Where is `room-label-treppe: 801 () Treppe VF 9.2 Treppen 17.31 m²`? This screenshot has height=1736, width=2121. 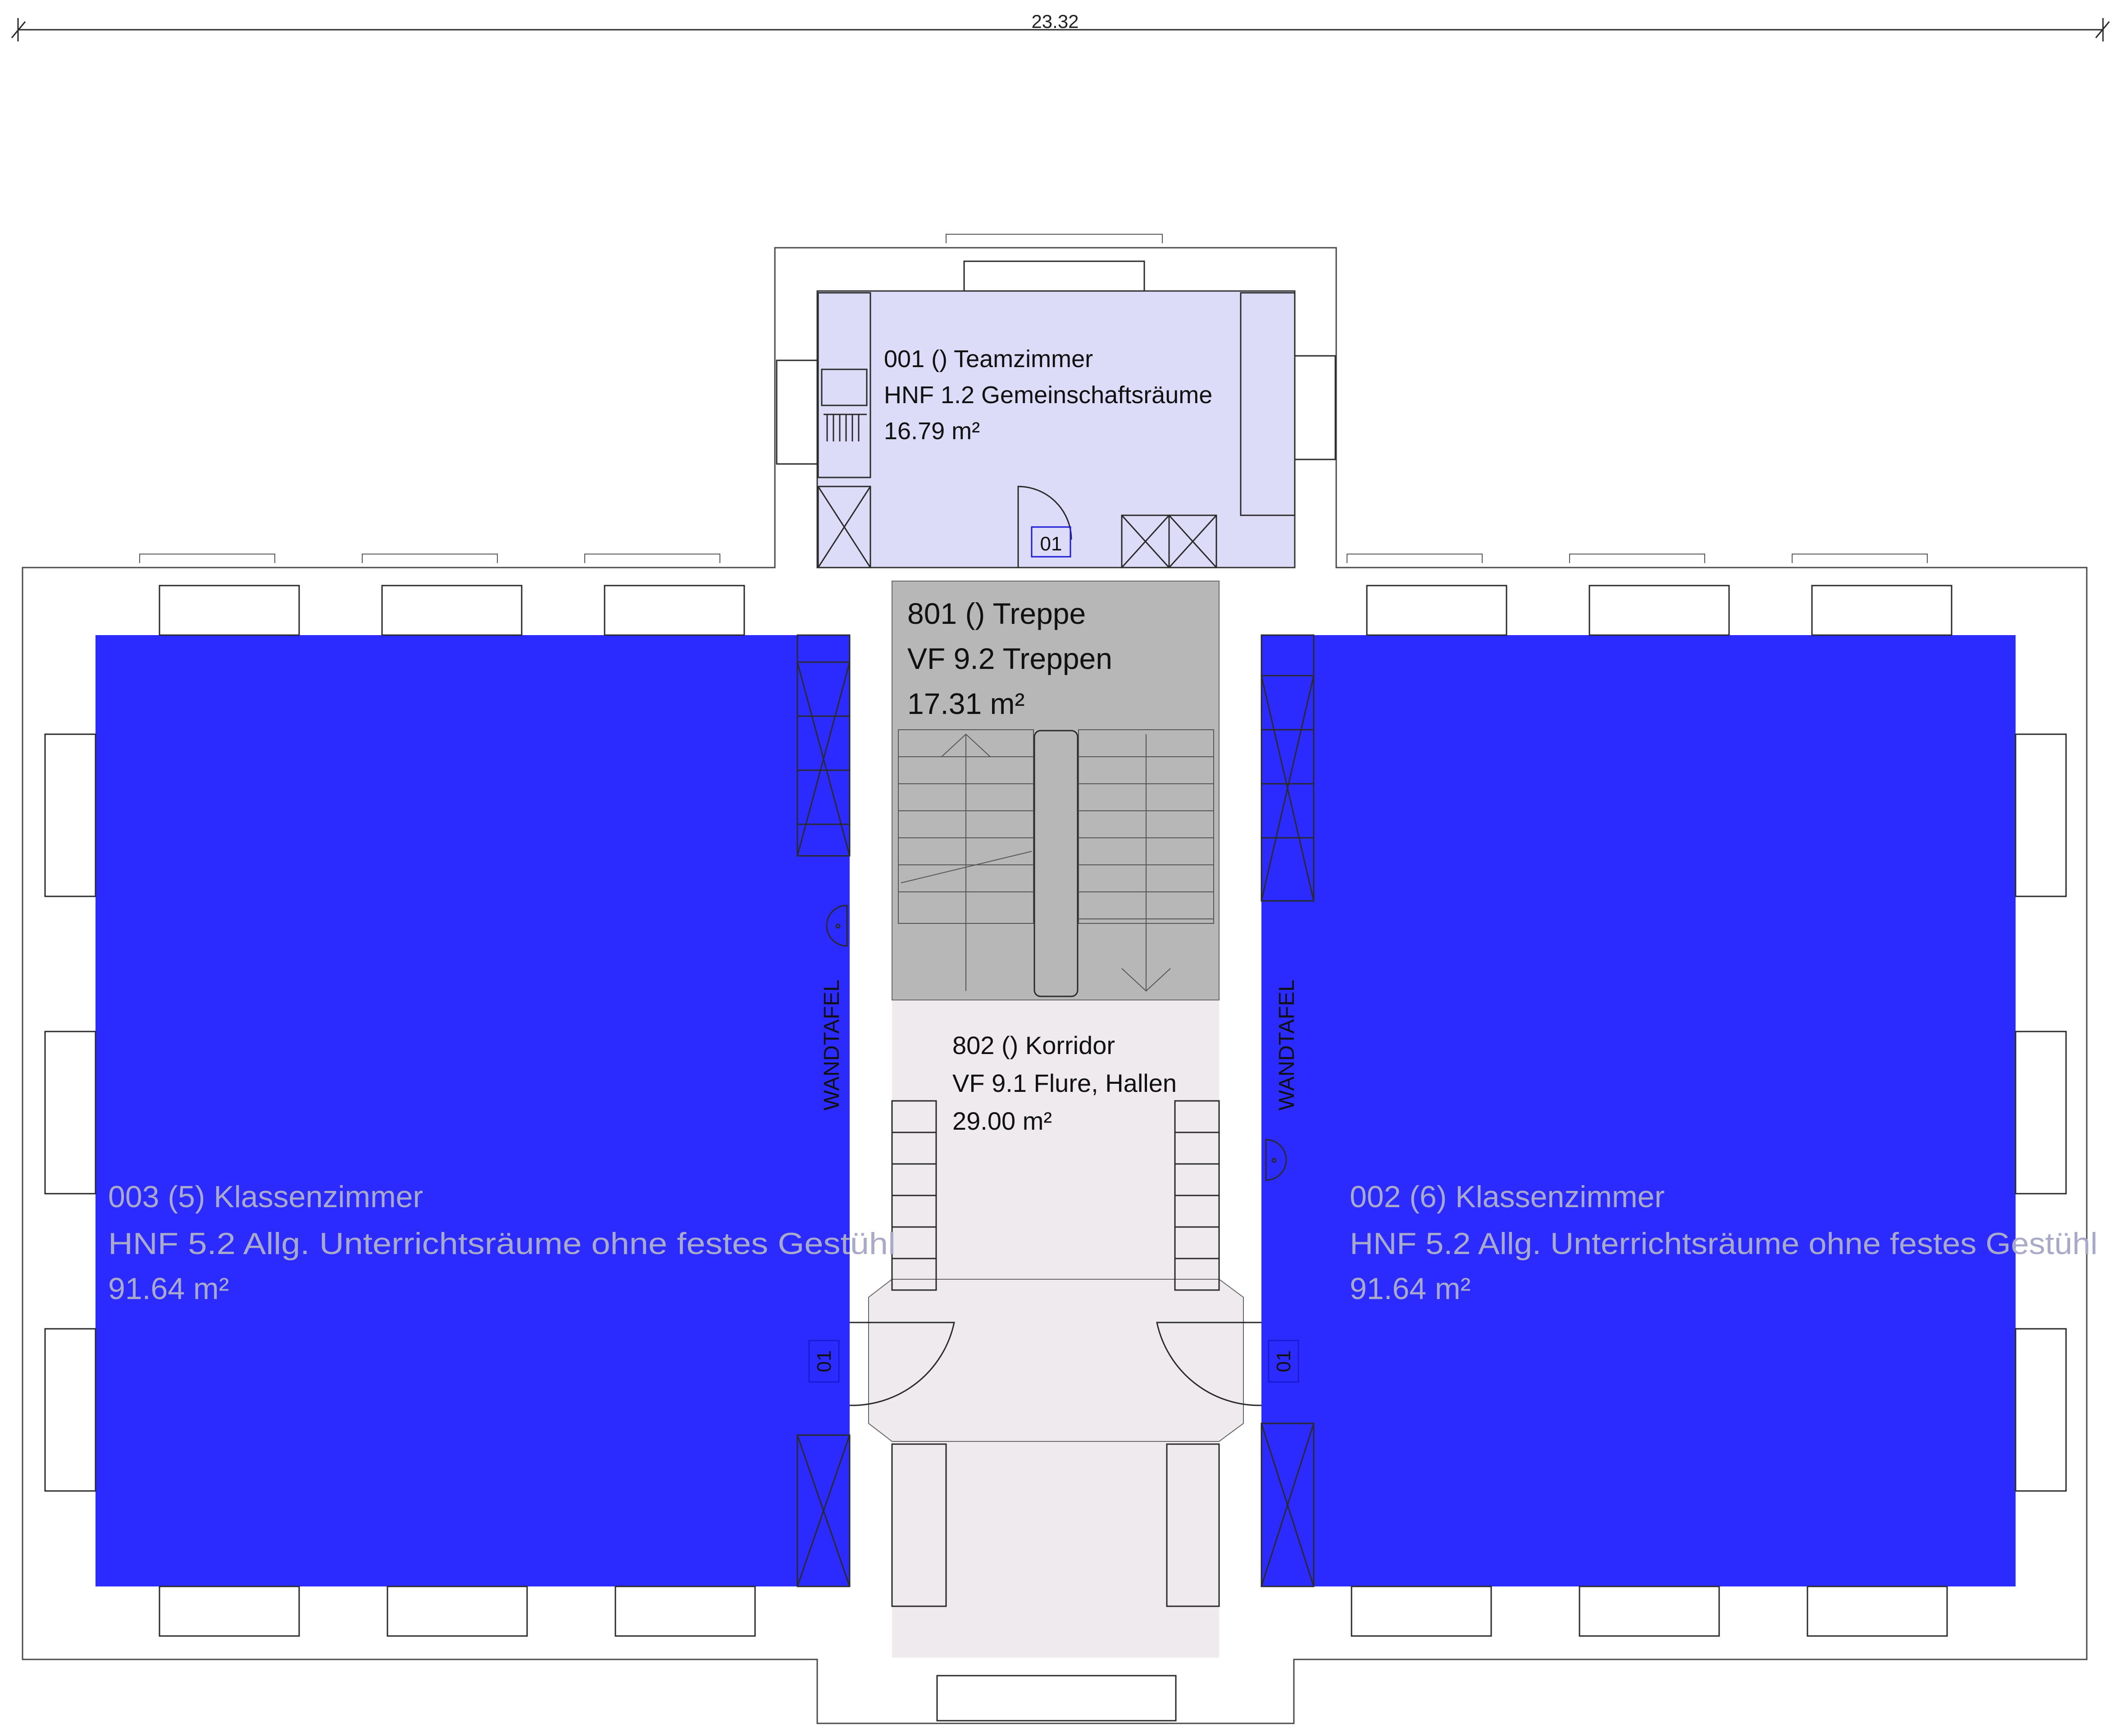
room-label-treppe: 801 () Treppe VF 9.2 Treppen 17.31 m² is located at coordinates (1009, 658).